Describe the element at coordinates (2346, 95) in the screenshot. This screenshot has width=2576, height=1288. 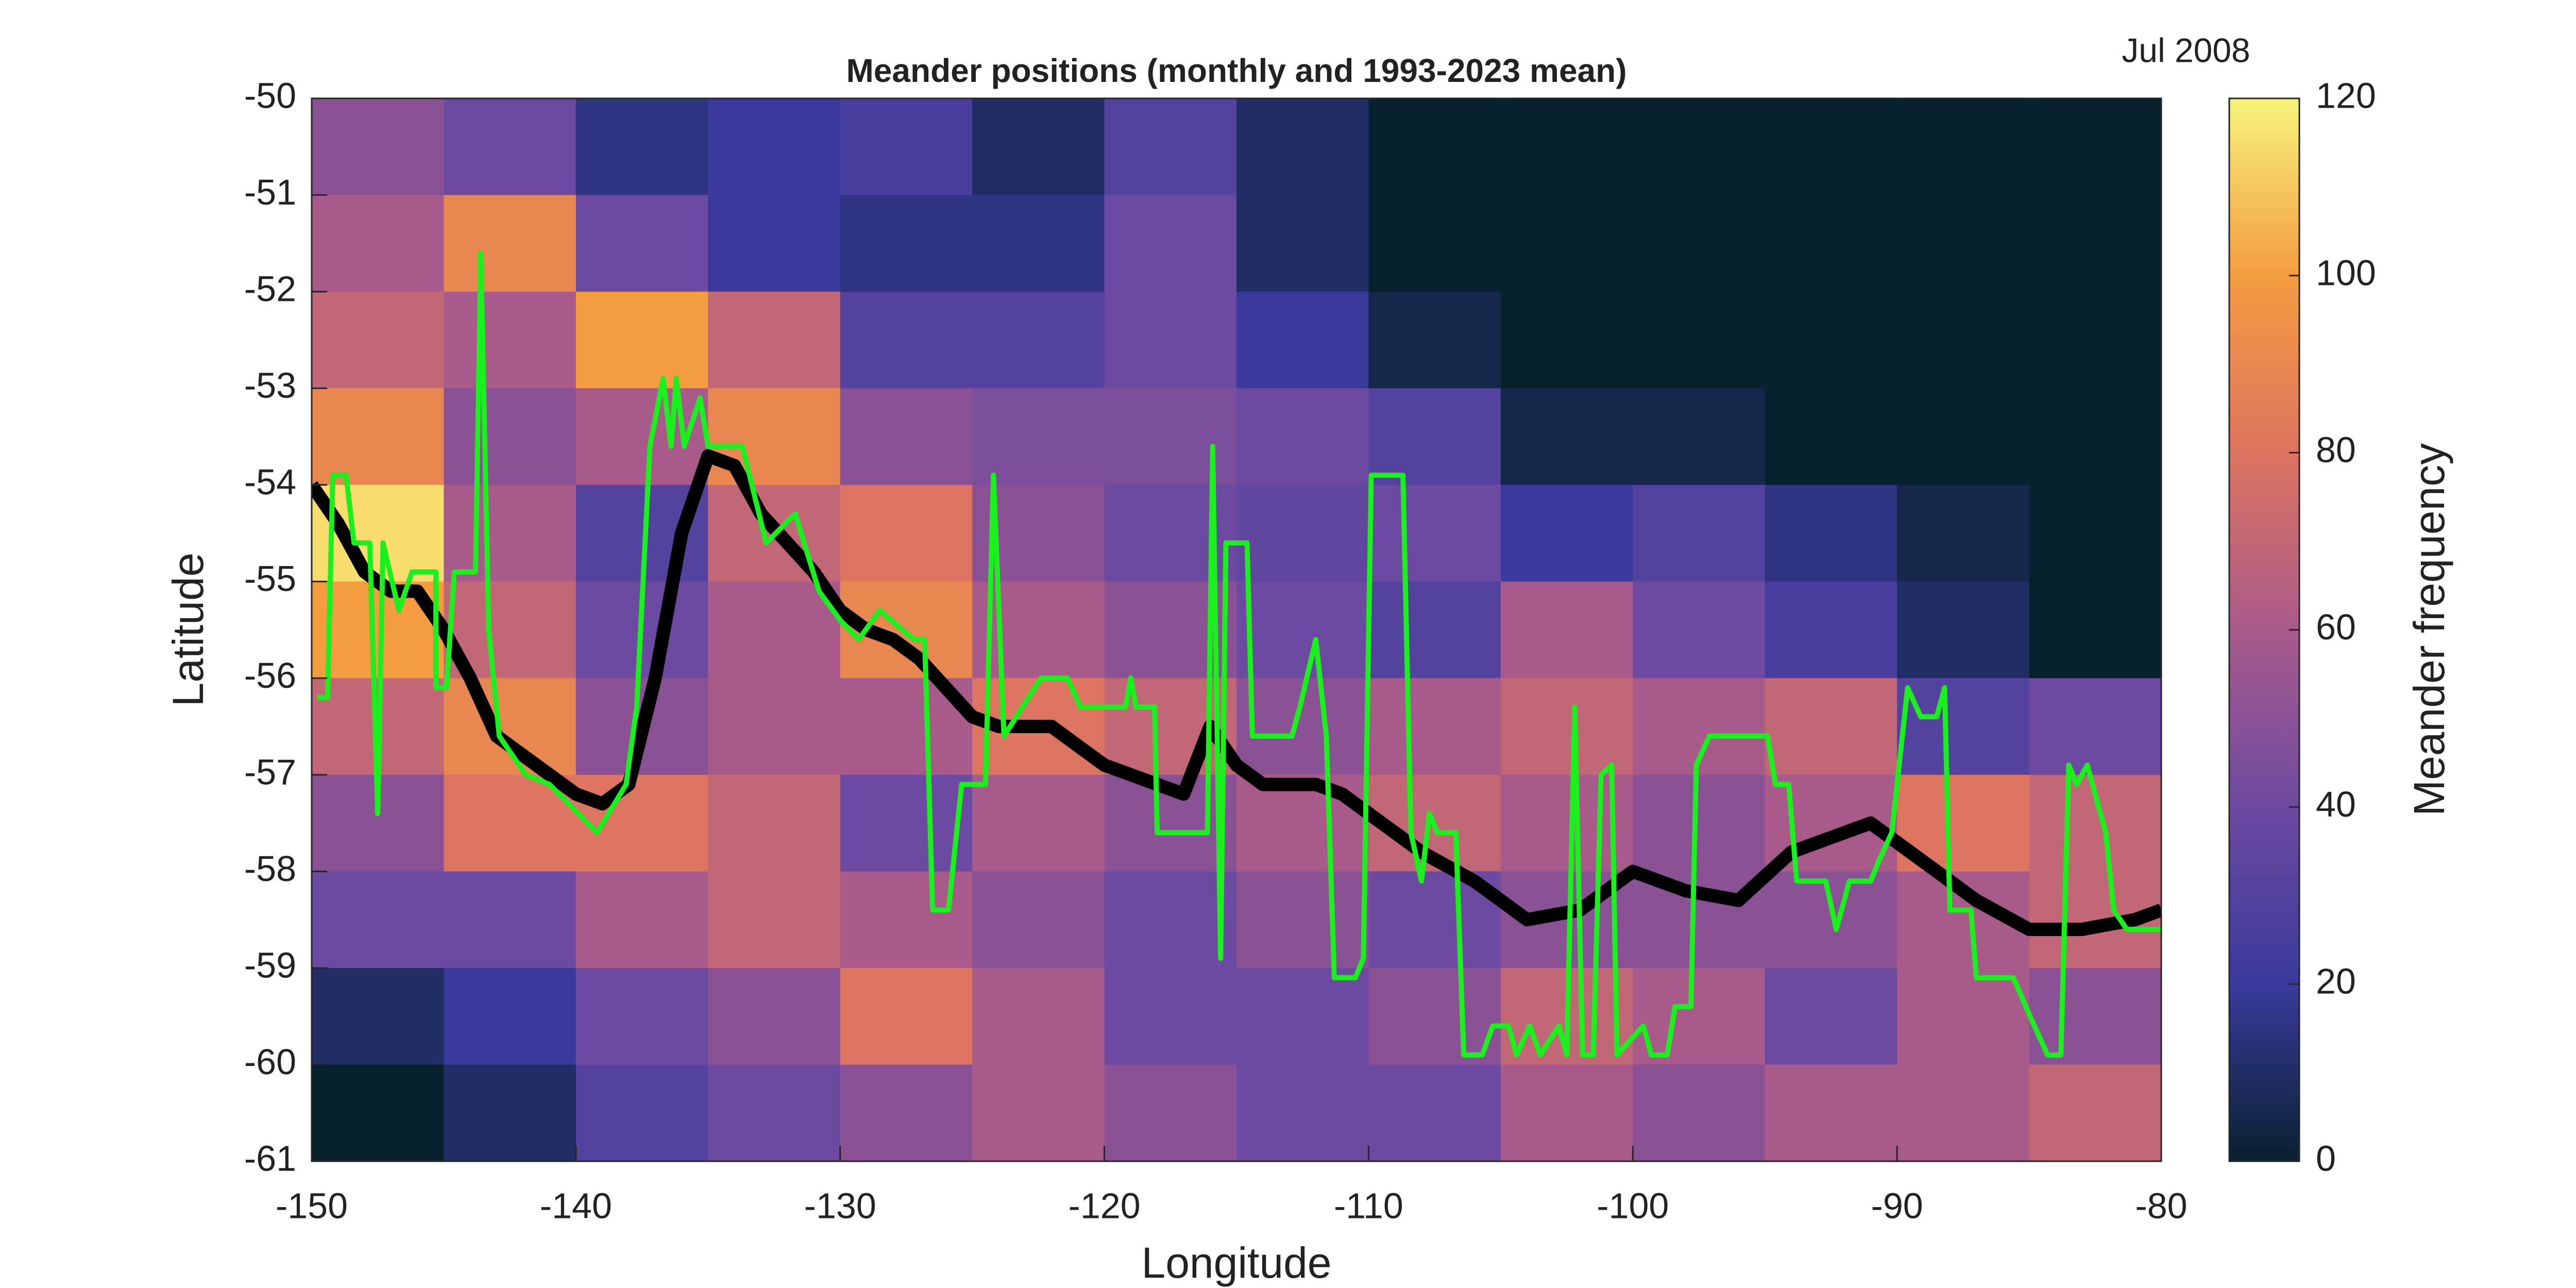
I see `colorbar-tick-label: 120` at that location.